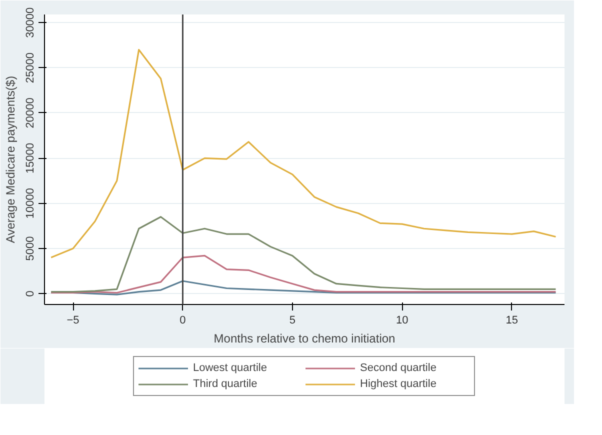  I want to click on y-tick-label: 20000, so click(30, 113).